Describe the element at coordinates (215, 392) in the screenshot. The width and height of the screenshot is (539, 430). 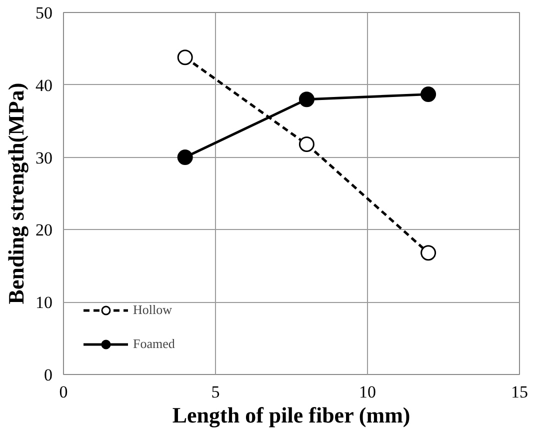
I see `x-tick-label: 5` at that location.